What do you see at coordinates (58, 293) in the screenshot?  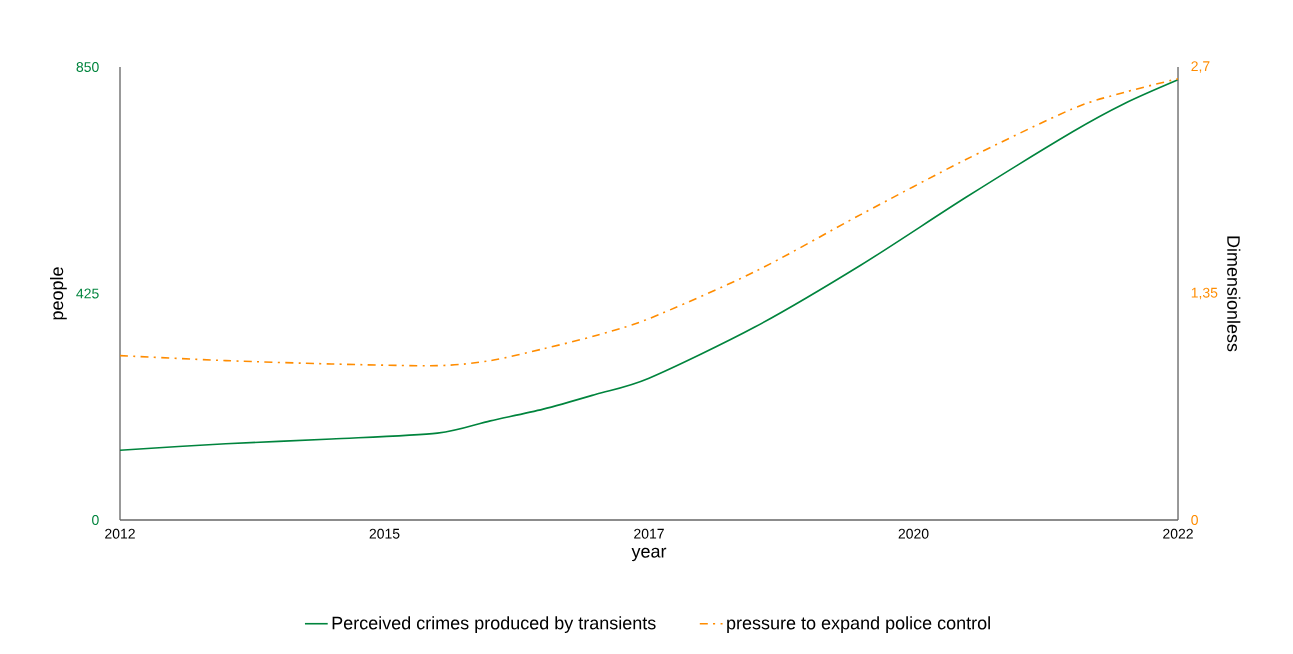 I see `y-axis-title: people` at bounding box center [58, 293].